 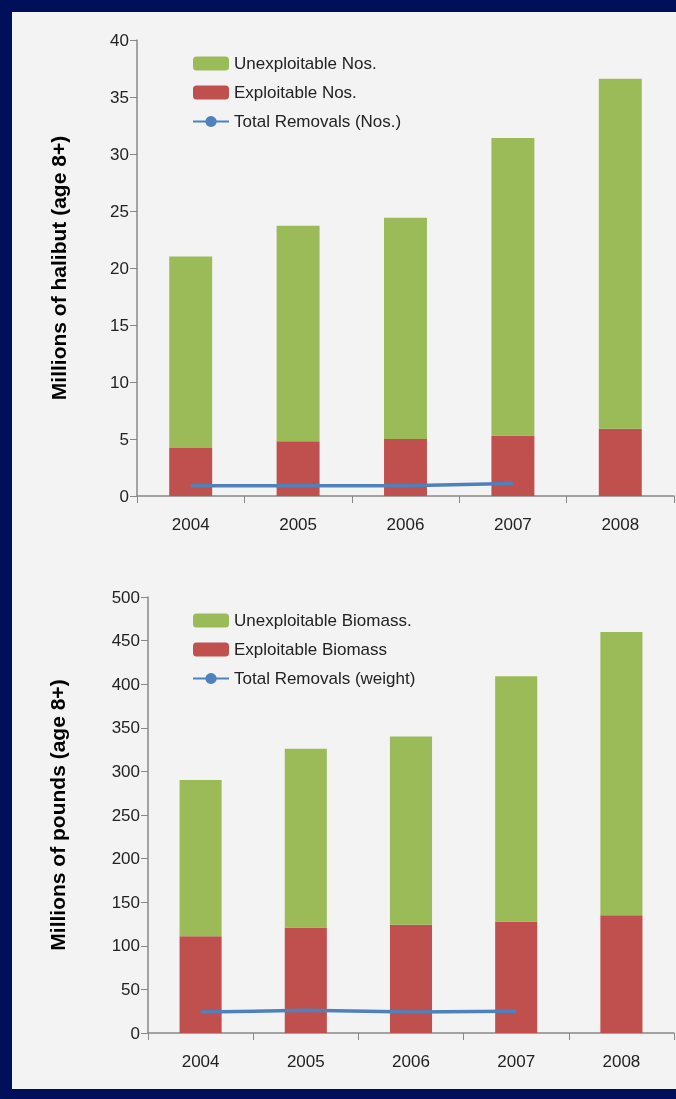 What do you see at coordinates (57, 815) in the screenshot?
I see `y-axis-title: Millions of pounds (age 8+)` at bounding box center [57, 815].